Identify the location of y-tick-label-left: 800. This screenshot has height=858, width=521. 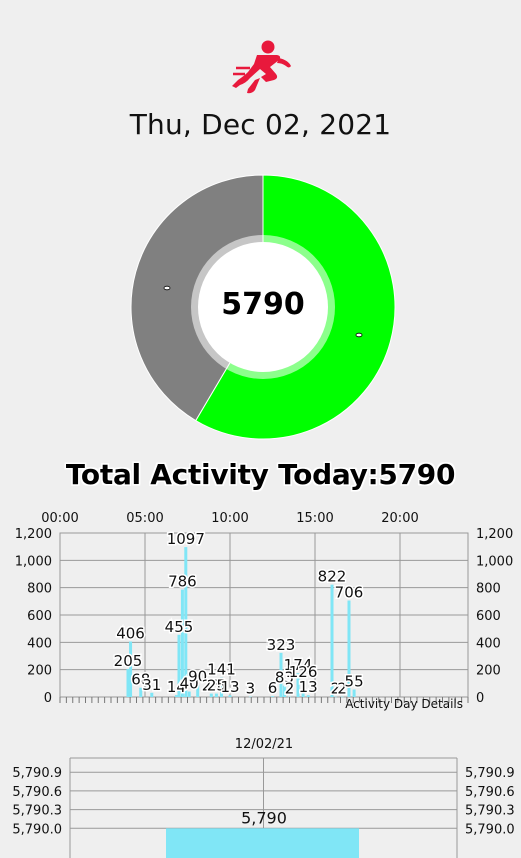
(39, 589).